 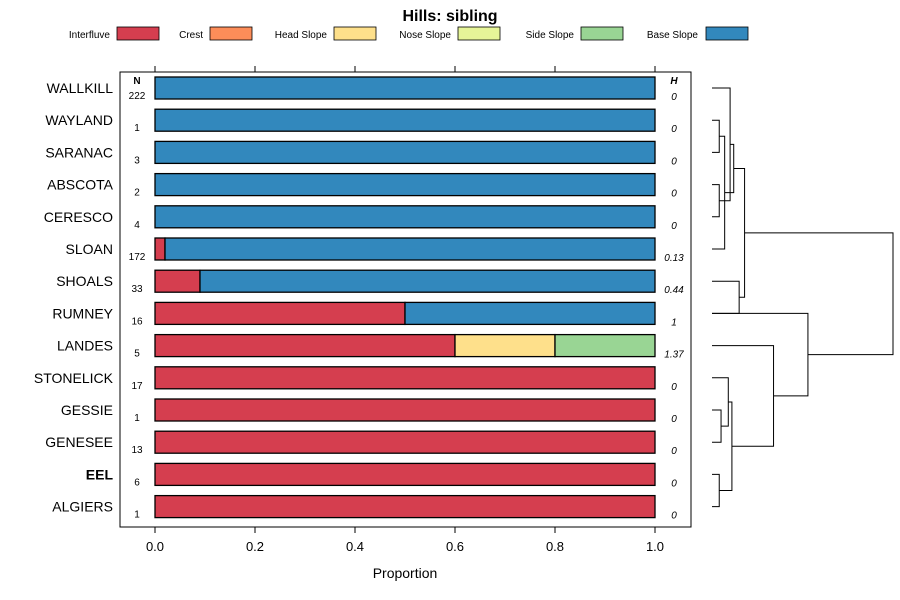 I want to click on row-label-stonelick: STONELICK, so click(x=74, y=378).